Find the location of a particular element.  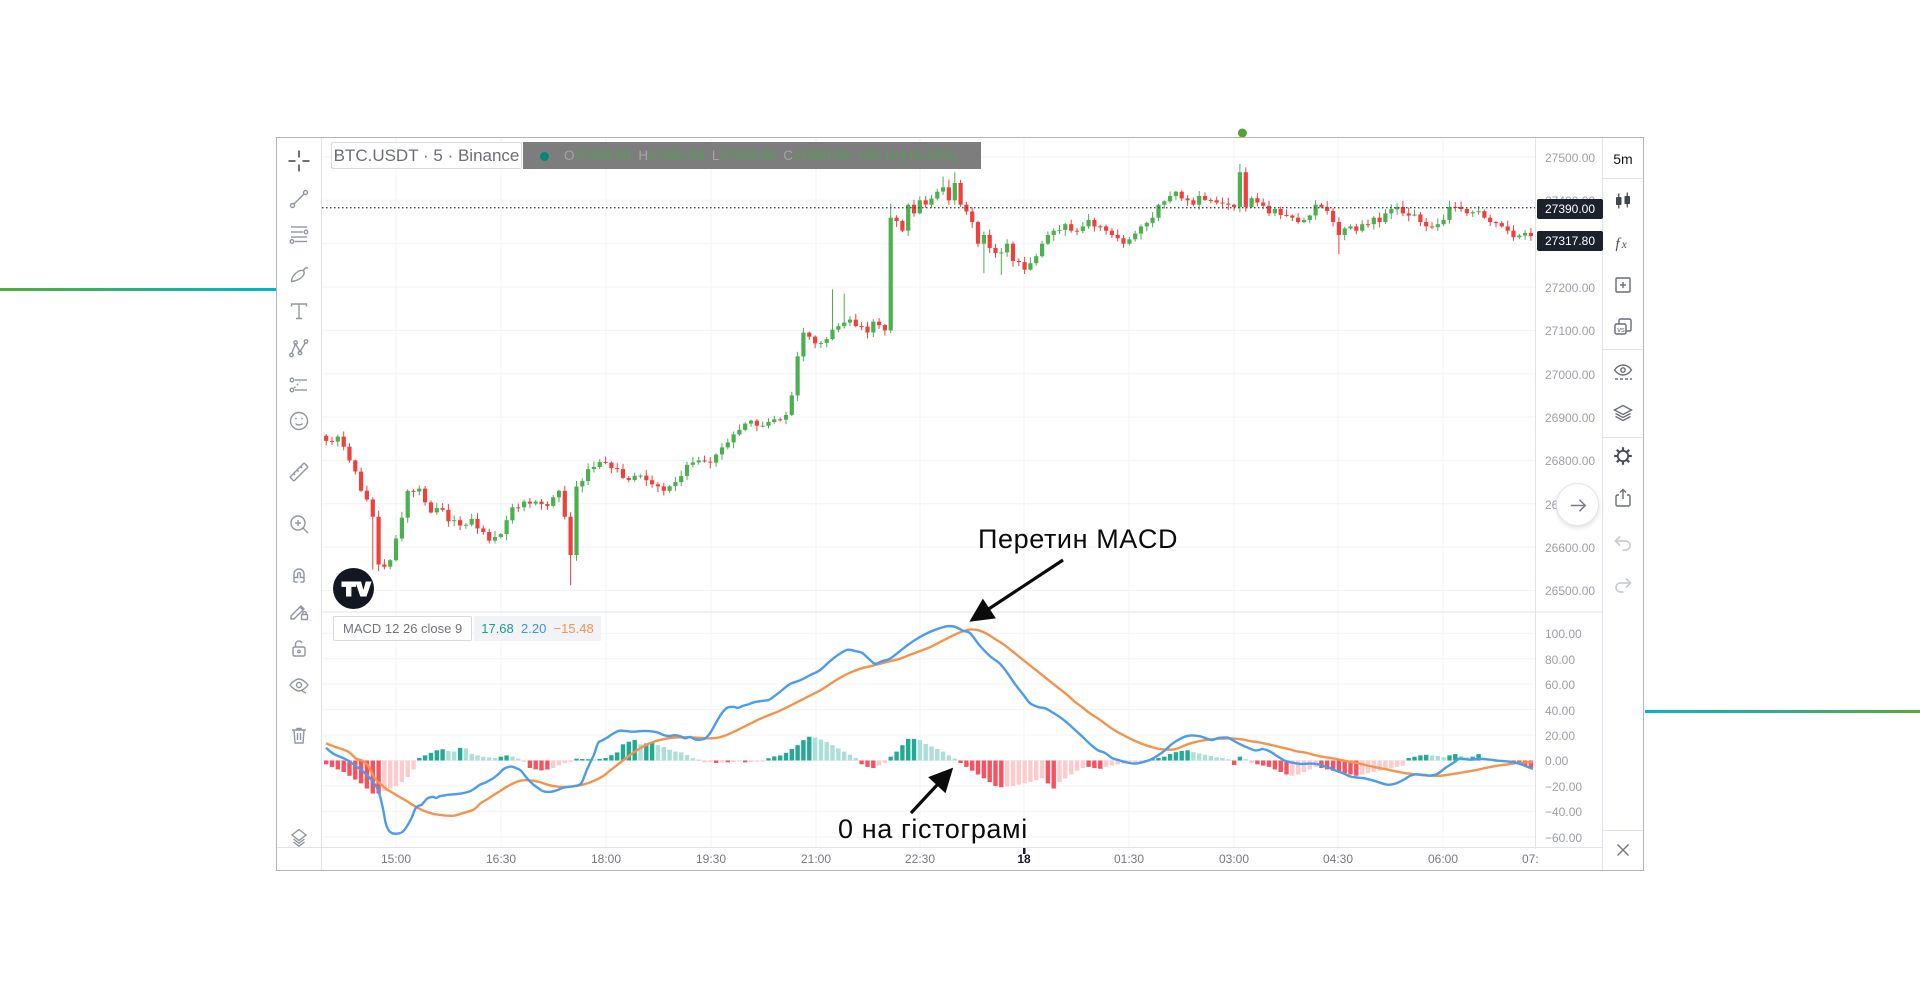

svg-text: f is located at coordinates (1619, 244).